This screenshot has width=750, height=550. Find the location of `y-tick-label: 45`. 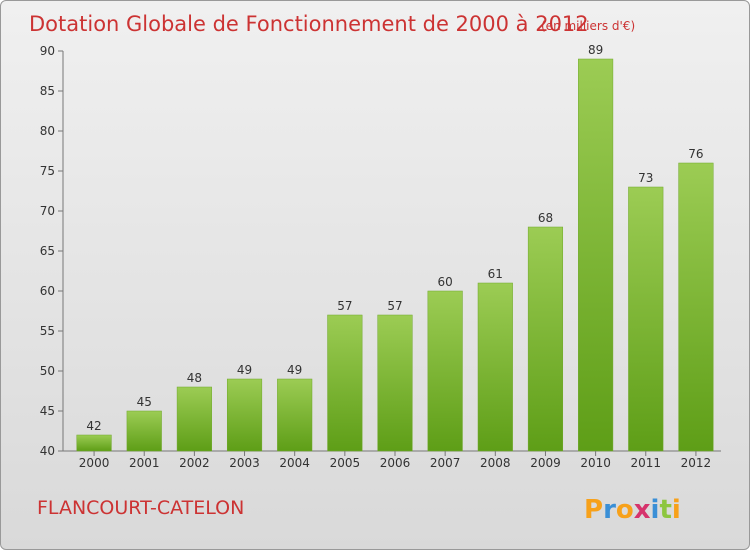

y-tick-label: 45 is located at coordinates (47, 411).